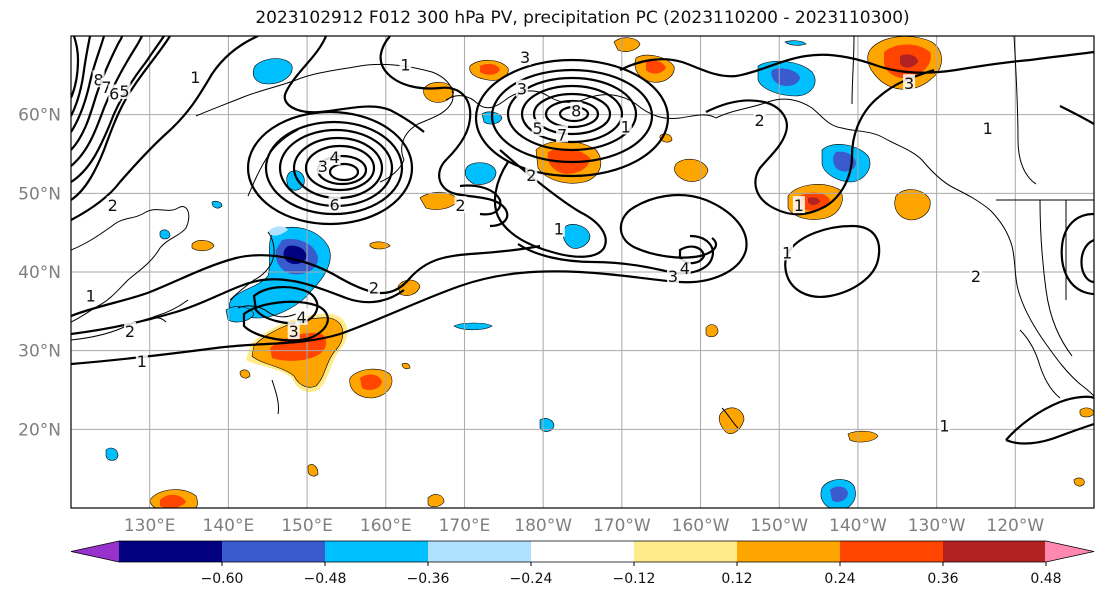 The width and height of the screenshot is (1105, 601). I want to click on lat-tick-label: 50°N, so click(39, 194).